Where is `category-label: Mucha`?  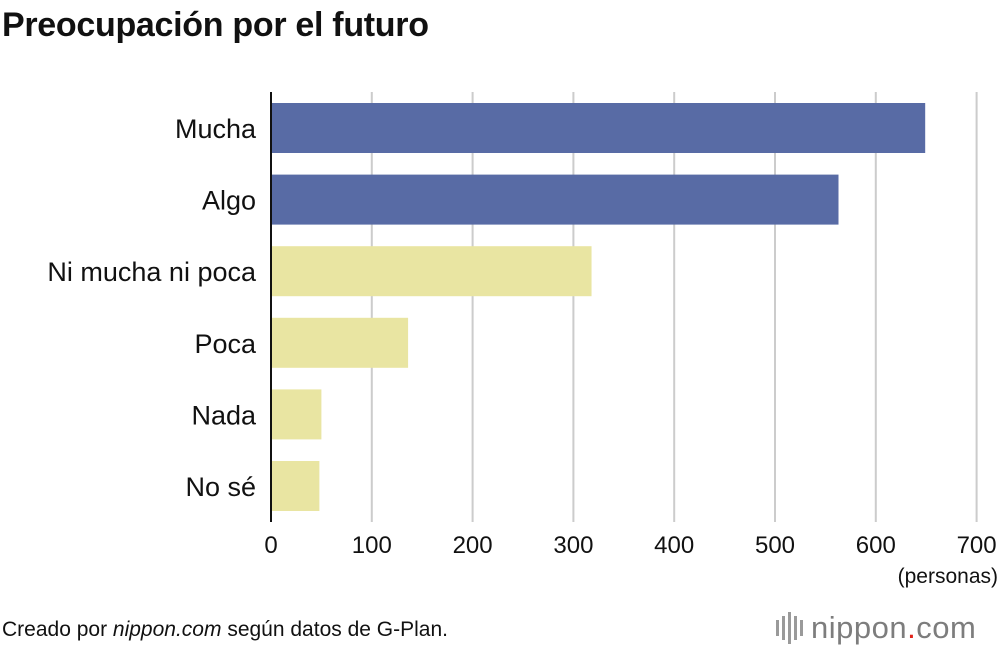
category-label: Mucha is located at coordinates (216, 129).